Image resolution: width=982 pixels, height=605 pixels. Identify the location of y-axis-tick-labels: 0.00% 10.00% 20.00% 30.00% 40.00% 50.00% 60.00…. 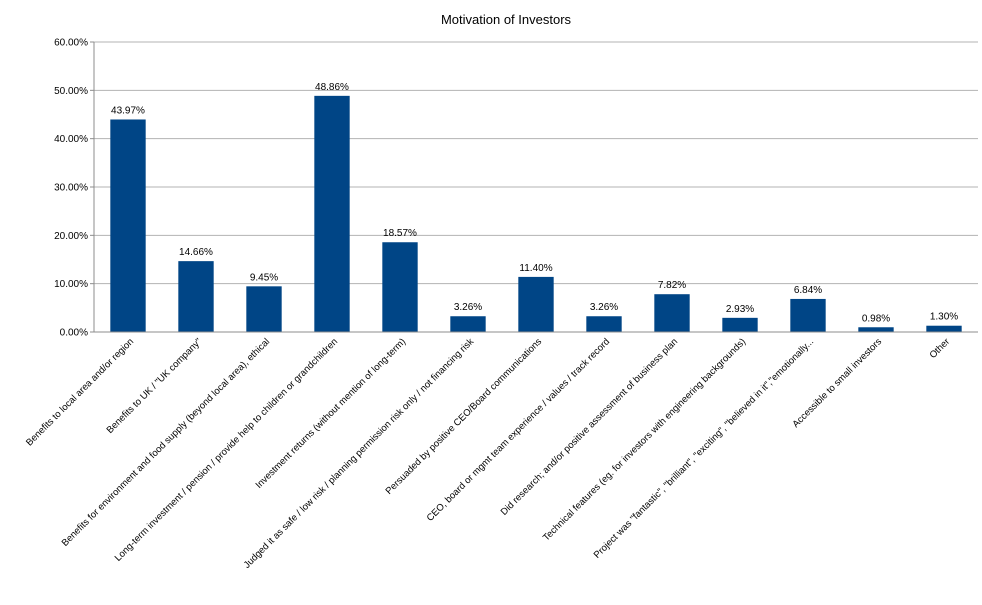
(71, 188).